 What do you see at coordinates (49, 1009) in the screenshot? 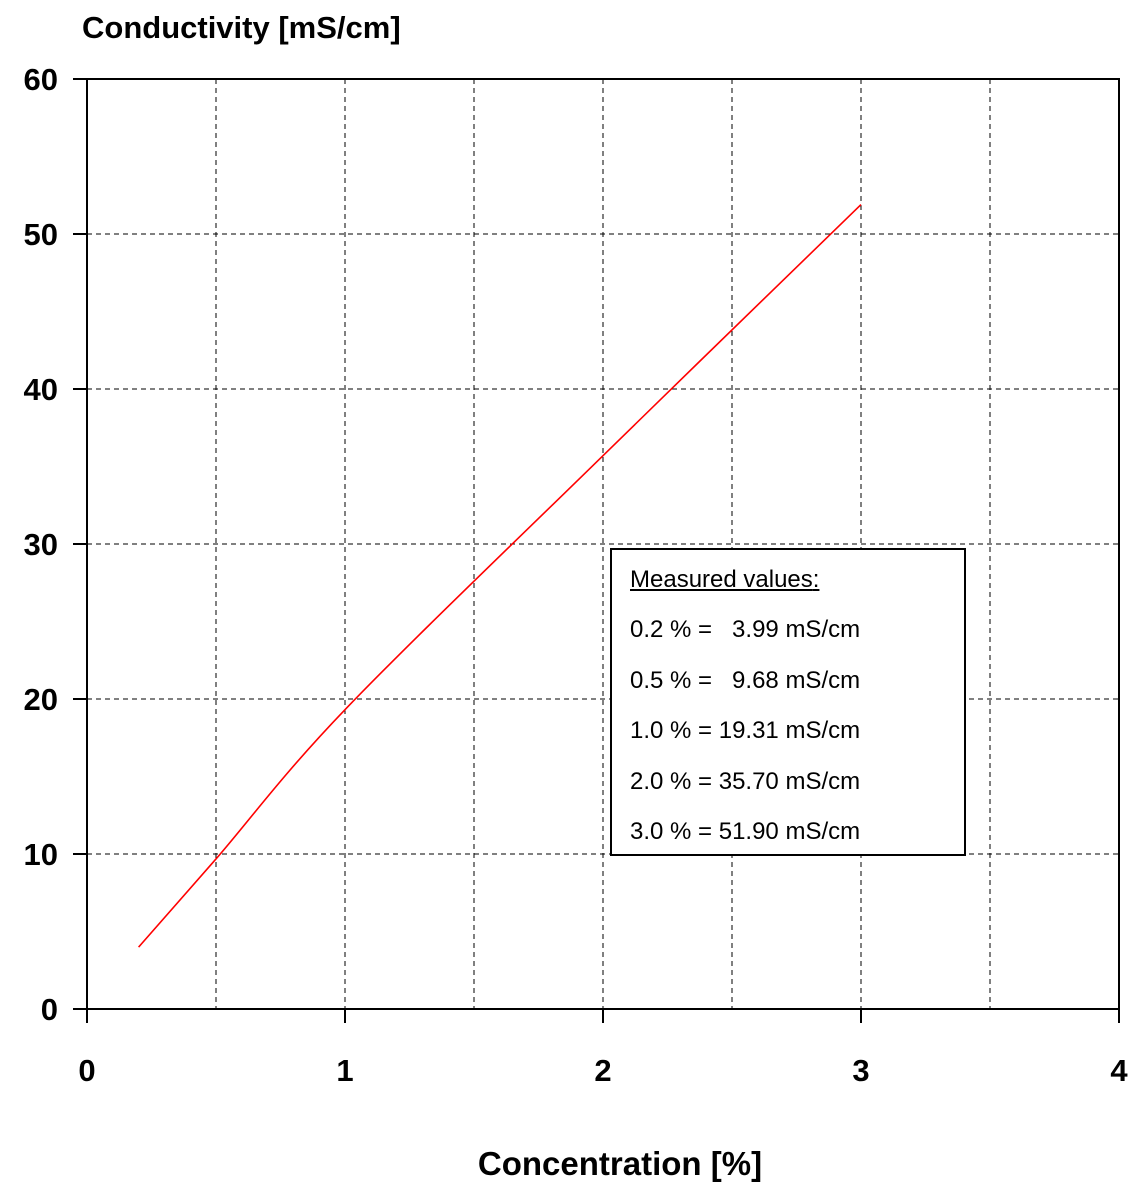
I see `y-tick-label: 0` at bounding box center [49, 1009].